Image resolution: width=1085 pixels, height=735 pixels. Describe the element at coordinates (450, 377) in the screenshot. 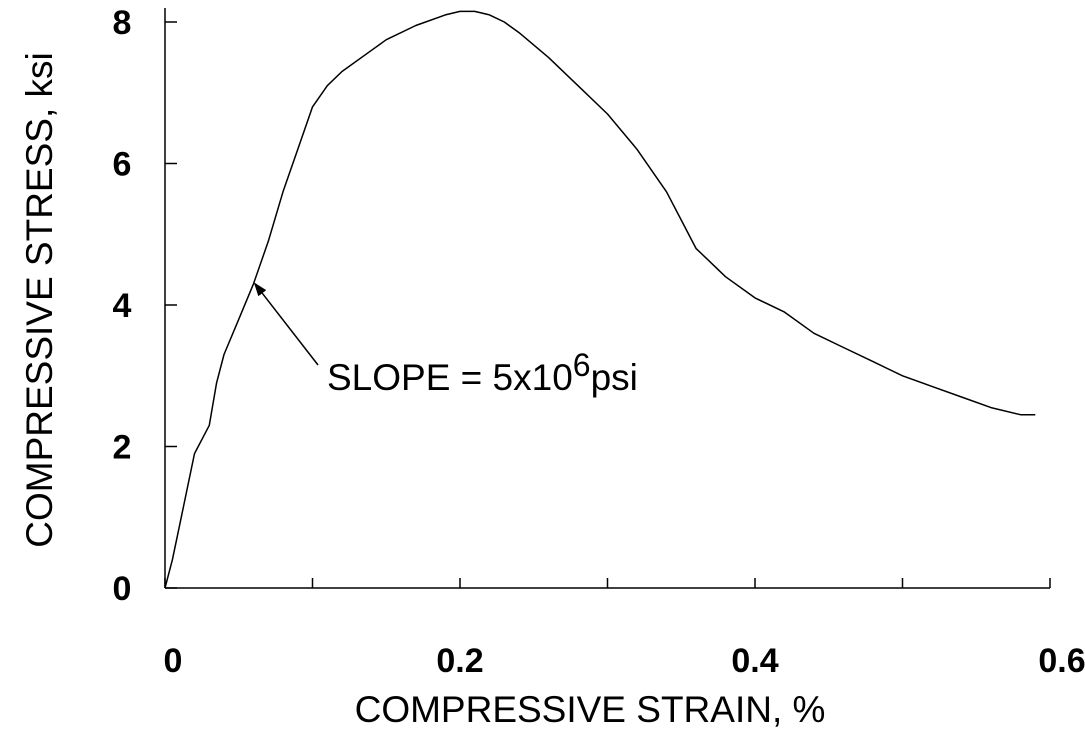

I see `slope-annotation-main: SLOPE = 5x10` at that location.